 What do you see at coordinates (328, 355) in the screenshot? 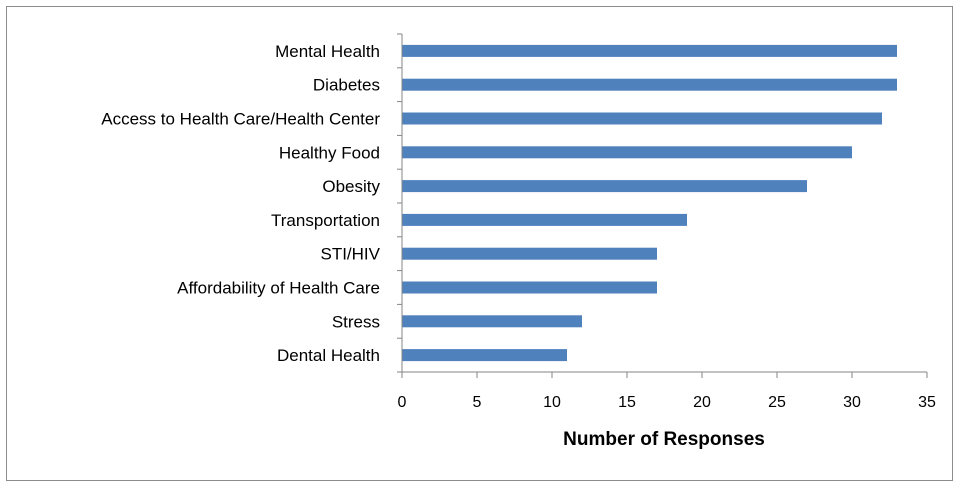
I see `category-label-9: Dental Health` at bounding box center [328, 355].